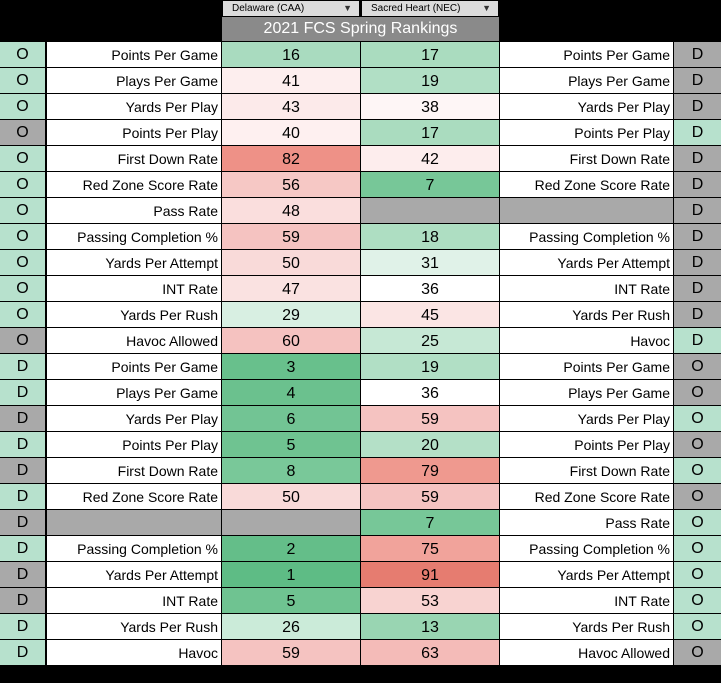 This screenshot has height=683, width=721. I want to click on team1-rank-cell: 40, so click(291, 132).